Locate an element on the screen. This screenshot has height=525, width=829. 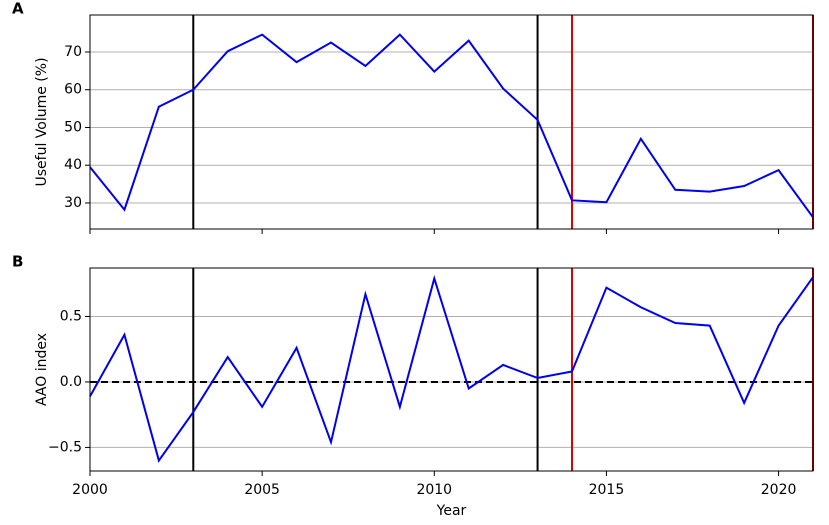
x-tick-label: 2015 is located at coordinates (607, 490).